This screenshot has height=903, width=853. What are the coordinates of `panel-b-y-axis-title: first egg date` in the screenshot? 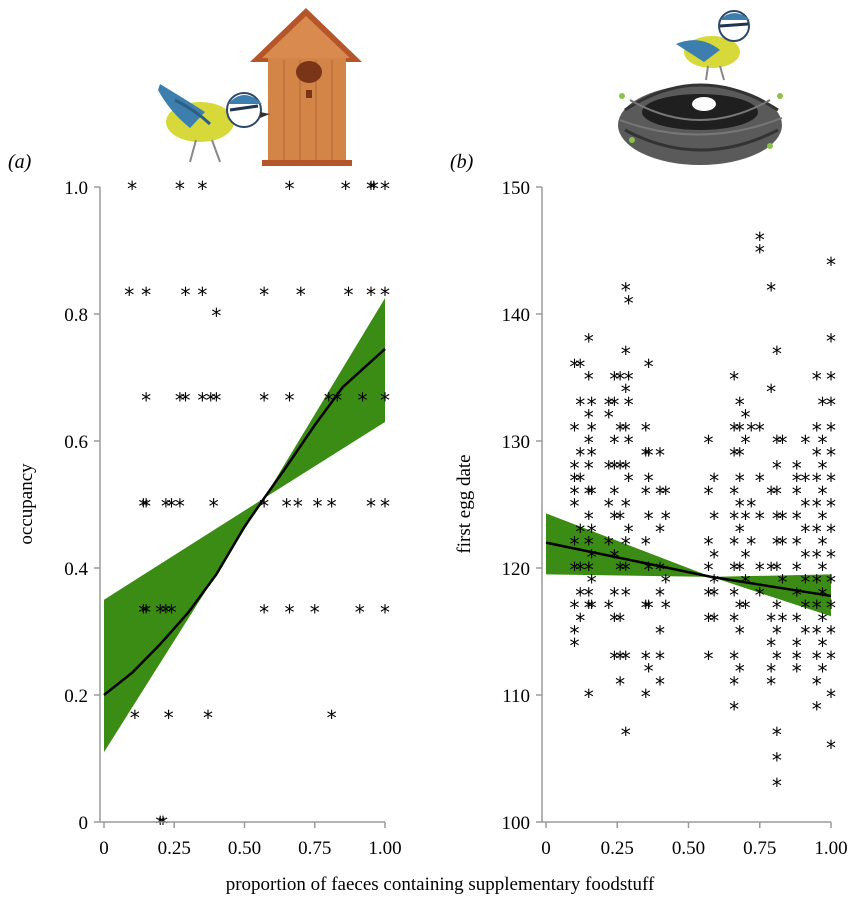 It's located at (464, 503).